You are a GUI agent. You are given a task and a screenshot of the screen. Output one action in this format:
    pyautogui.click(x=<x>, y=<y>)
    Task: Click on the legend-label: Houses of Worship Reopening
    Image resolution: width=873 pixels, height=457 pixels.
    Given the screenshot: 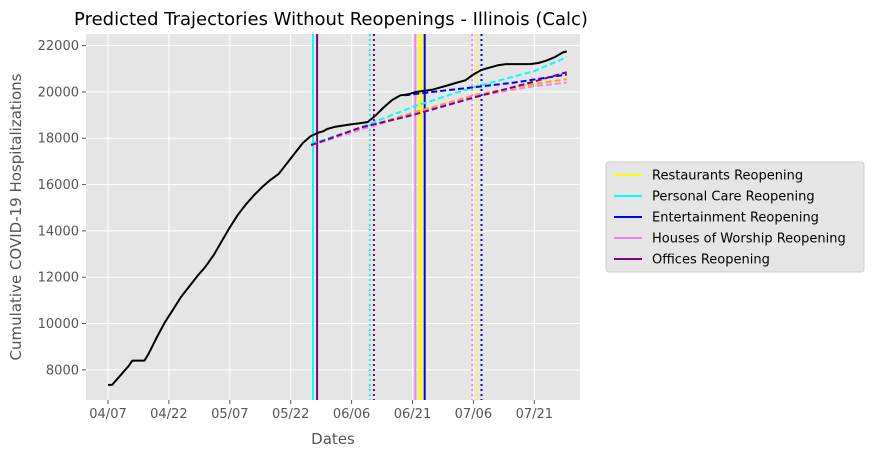 What is the action you would take?
    pyautogui.click(x=749, y=239)
    